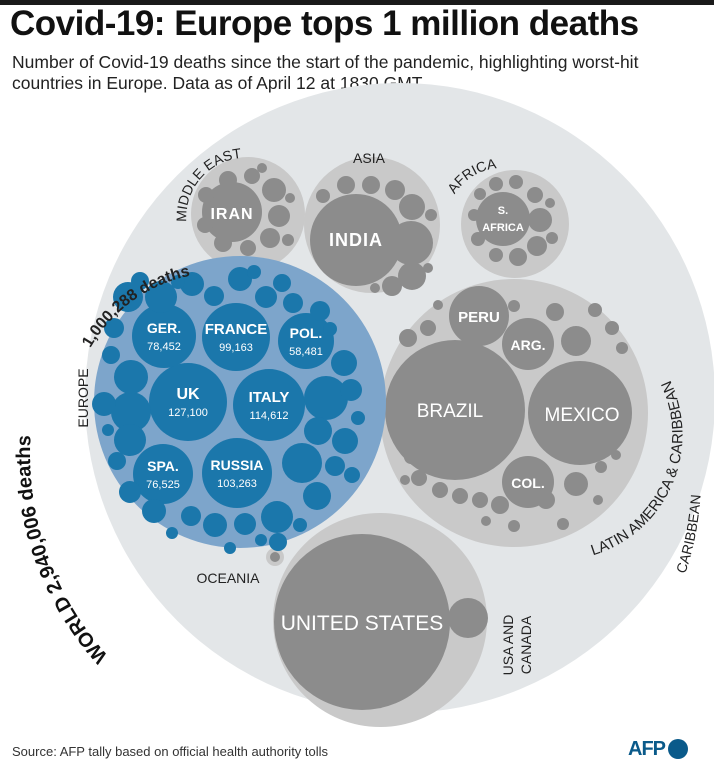 This screenshot has height=768, width=714. Describe the element at coordinates (269, 397) in the screenshot. I see `italy-label: ITALY` at that location.